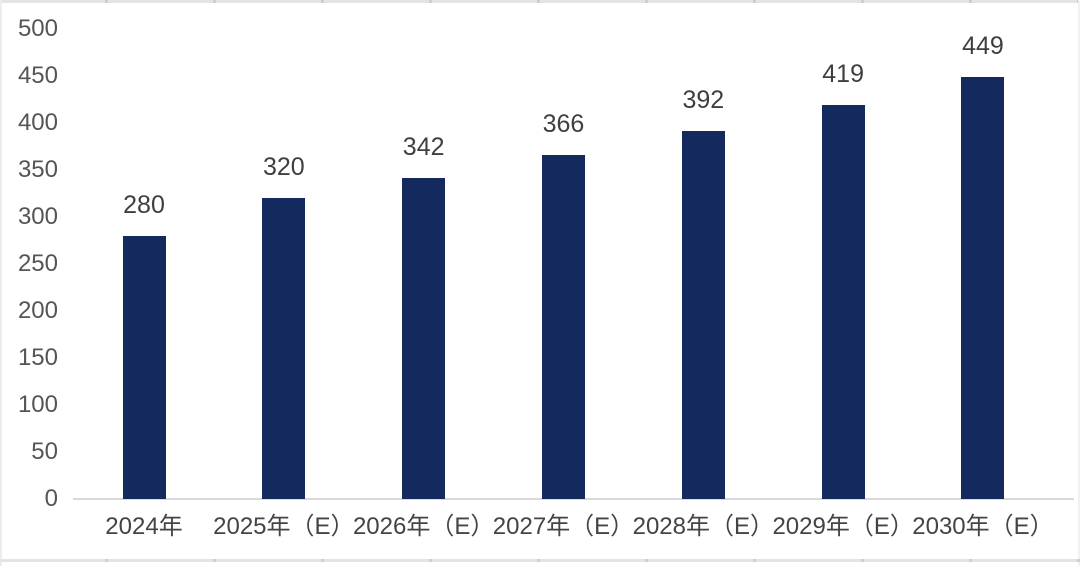  I want to click on y-axis-tick-label: 50, so click(44, 451).